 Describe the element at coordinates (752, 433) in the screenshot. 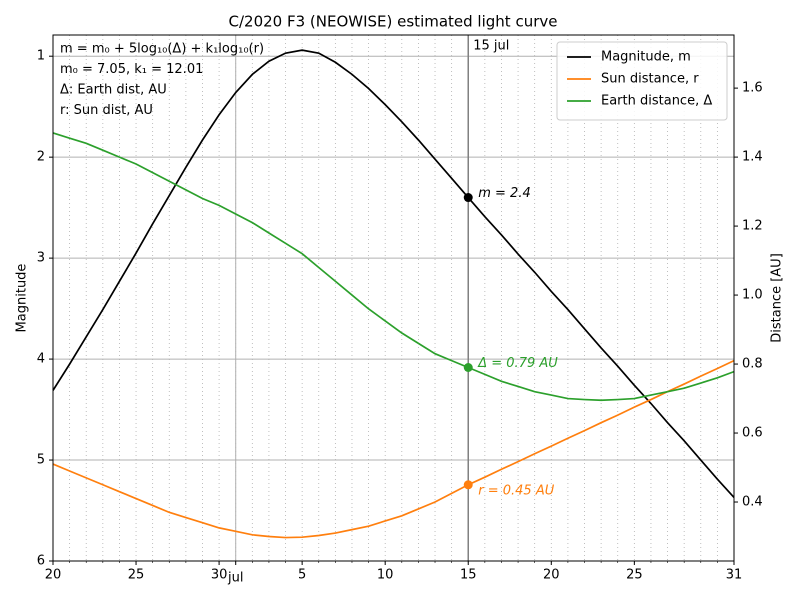

I see `y2-tick-label: 0.6` at that location.